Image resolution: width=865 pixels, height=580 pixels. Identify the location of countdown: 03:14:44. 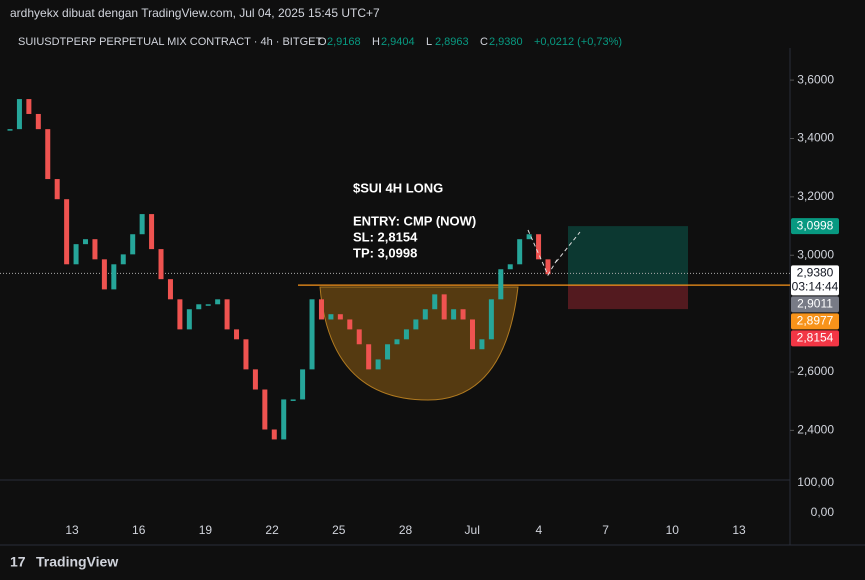
(815, 287).